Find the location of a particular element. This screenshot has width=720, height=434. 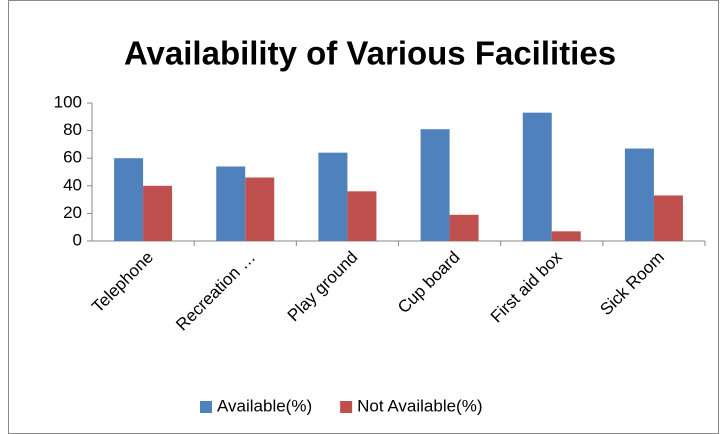

y-tick-label: 40 is located at coordinates (72, 184).